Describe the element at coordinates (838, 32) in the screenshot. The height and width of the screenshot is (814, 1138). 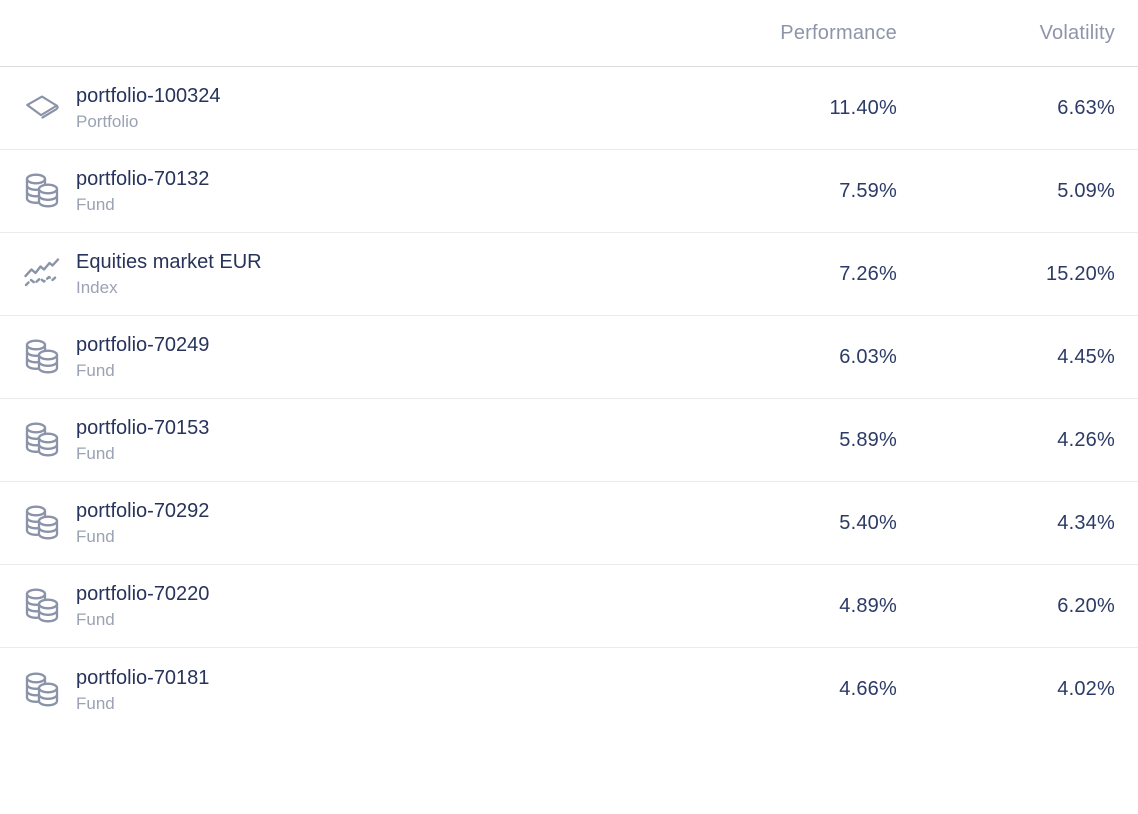
I see `column-header-performance: Performance` at that location.